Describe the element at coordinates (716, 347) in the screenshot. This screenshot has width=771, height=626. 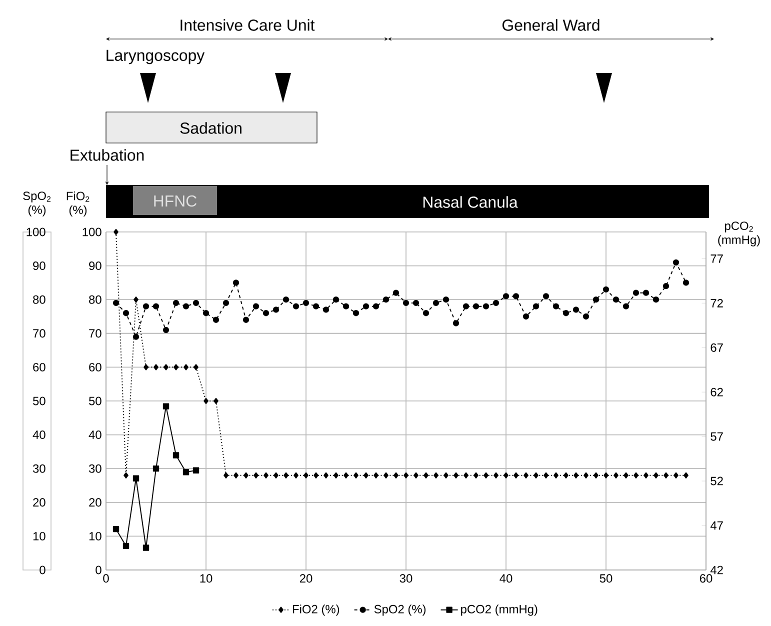
I see `y2-tick-label: 67` at that location.